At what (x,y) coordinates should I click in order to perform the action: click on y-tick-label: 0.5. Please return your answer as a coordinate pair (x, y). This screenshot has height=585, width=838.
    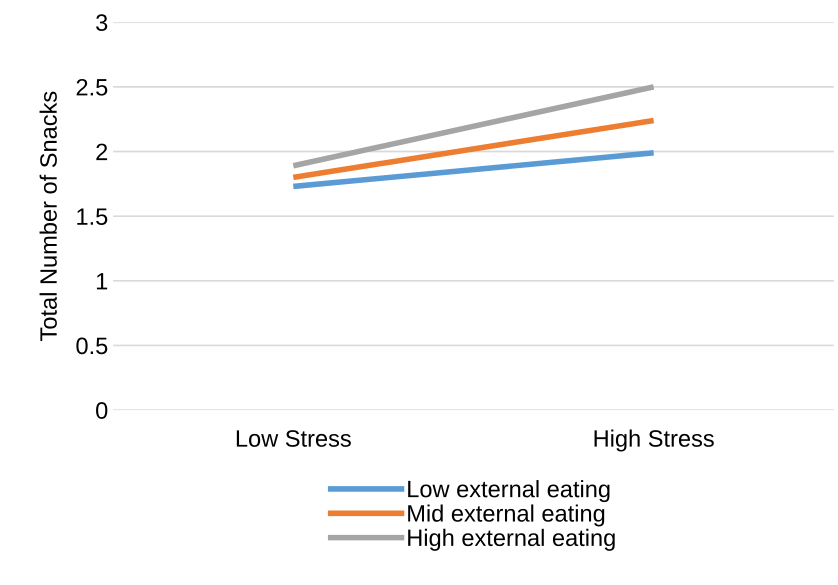
    Looking at the image, I should click on (92, 346).